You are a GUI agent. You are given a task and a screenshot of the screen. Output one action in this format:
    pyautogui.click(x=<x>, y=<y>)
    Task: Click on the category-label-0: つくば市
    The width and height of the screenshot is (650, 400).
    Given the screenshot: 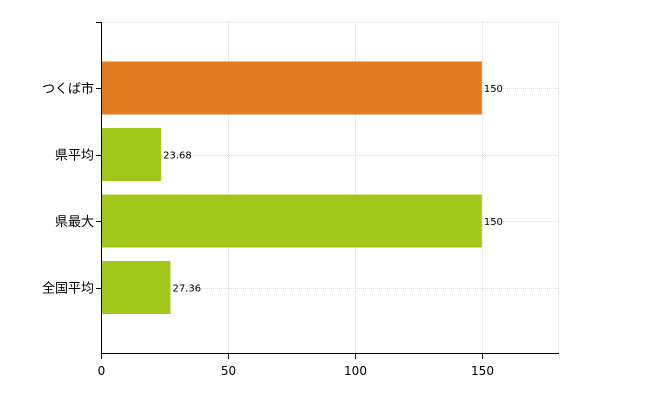 What is the action you would take?
    pyautogui.click(x=68, y=89)
    